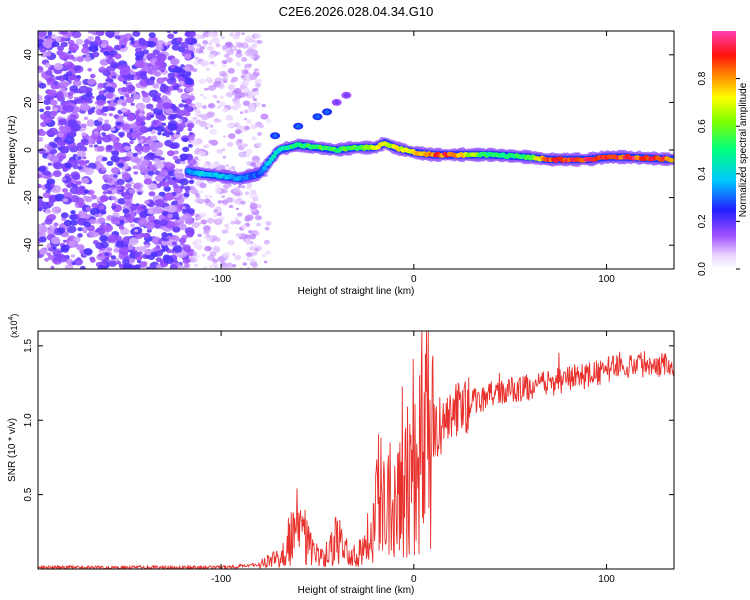 This screenshot has width=750, height=600. What do you see at coordinates (14, 329) in the screenshot?
I see `snr-multiplier-base: (x10` at bounding box center [14, 329].